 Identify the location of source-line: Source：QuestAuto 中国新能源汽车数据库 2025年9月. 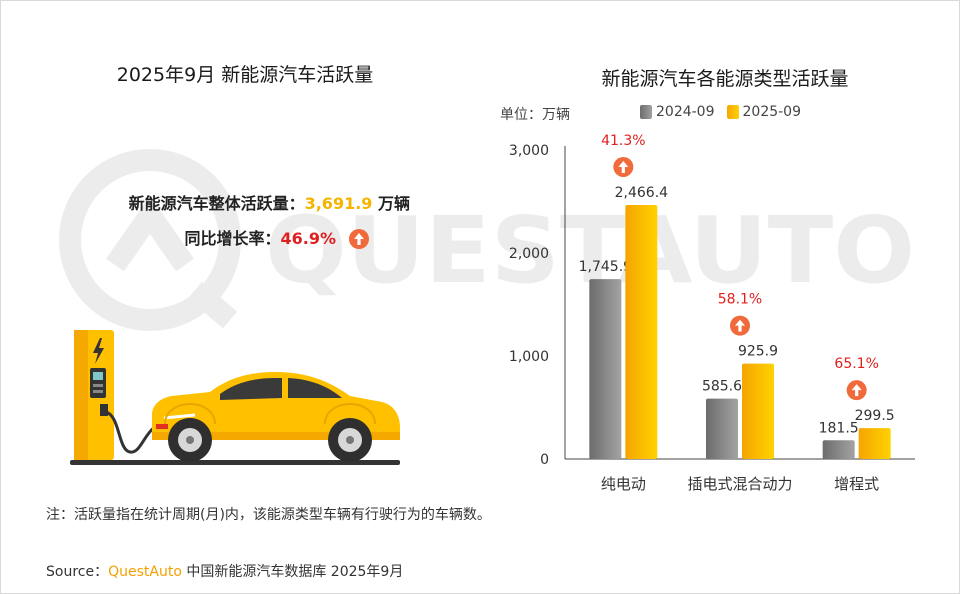
(224, 571).